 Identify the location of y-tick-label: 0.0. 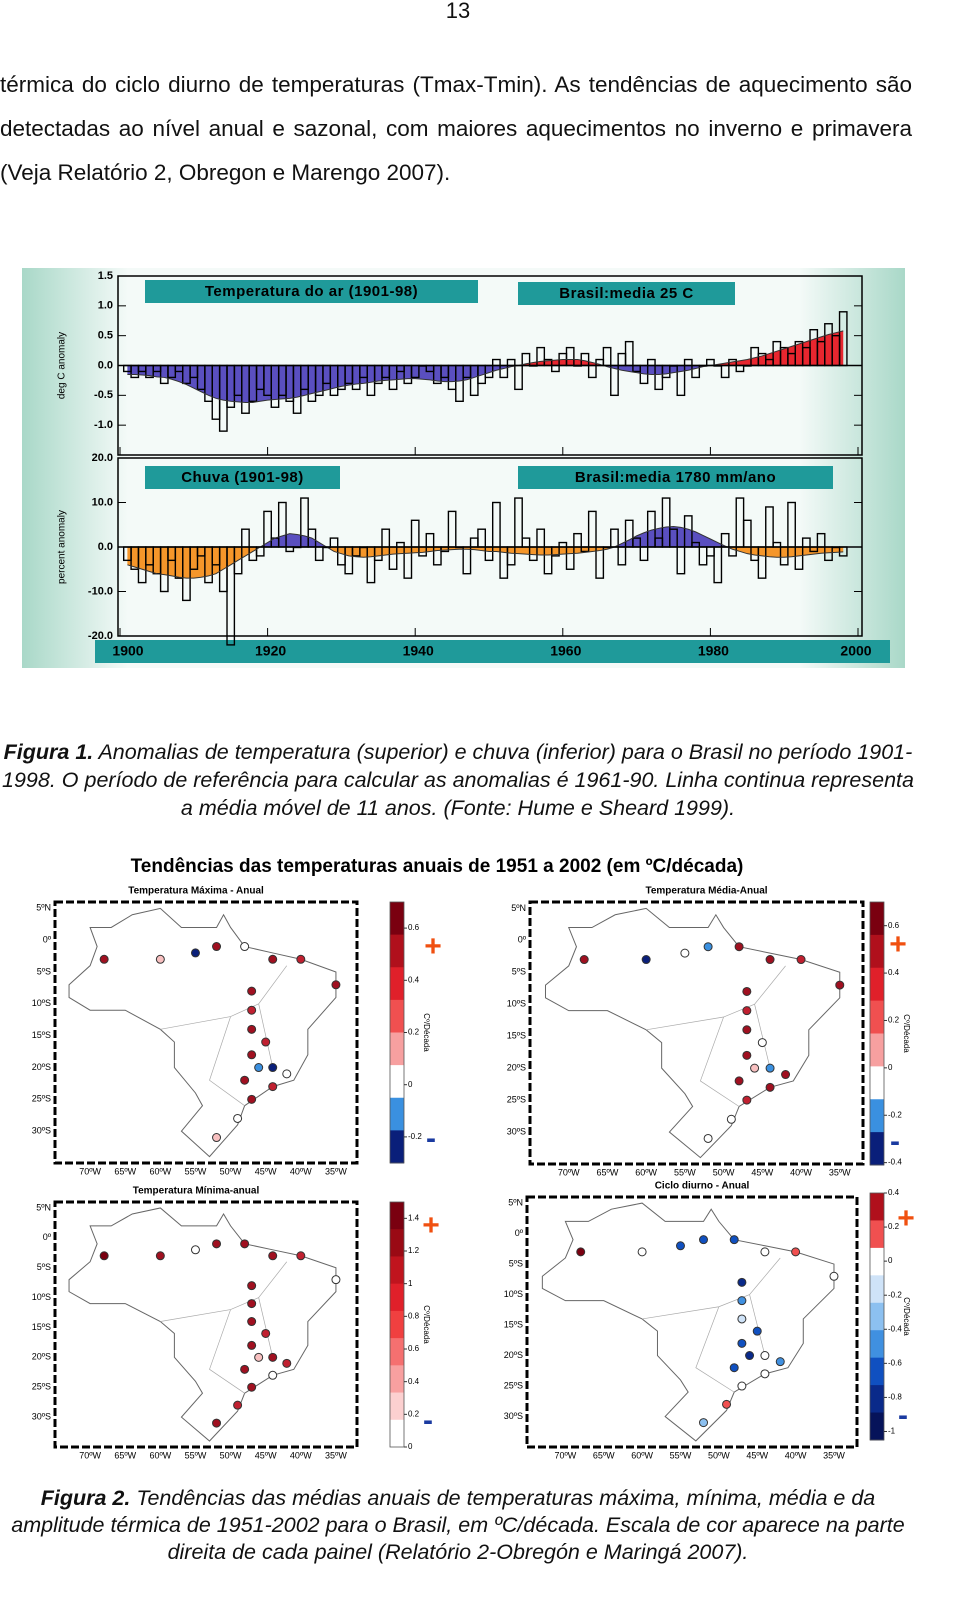
(105, 365).